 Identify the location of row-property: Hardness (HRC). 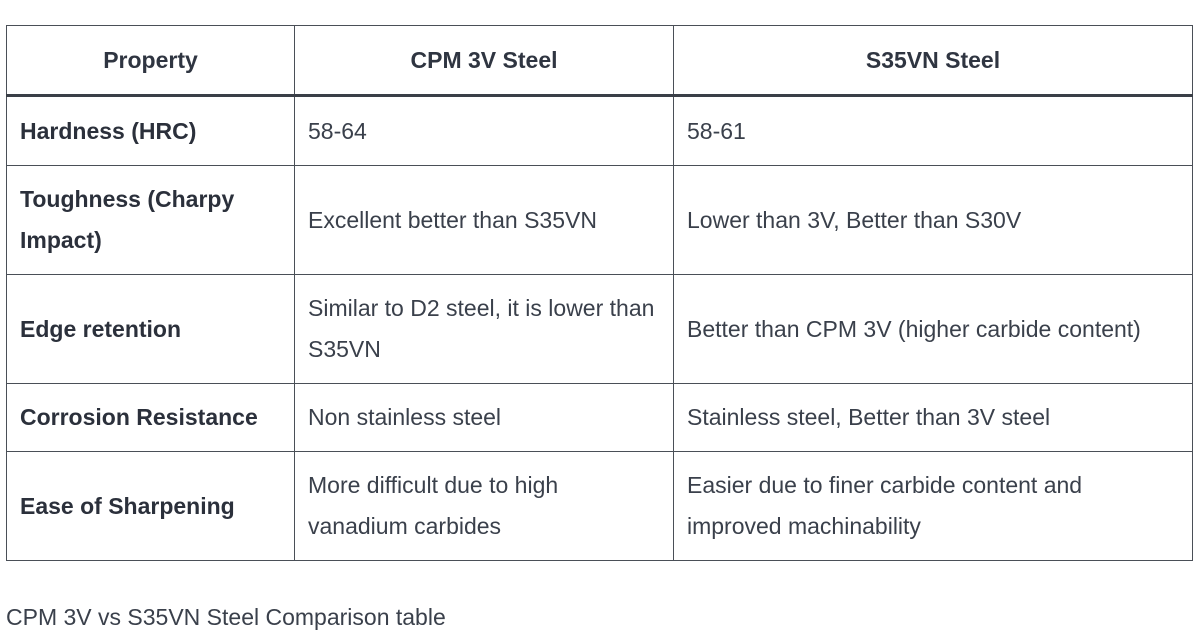
(150, 130).